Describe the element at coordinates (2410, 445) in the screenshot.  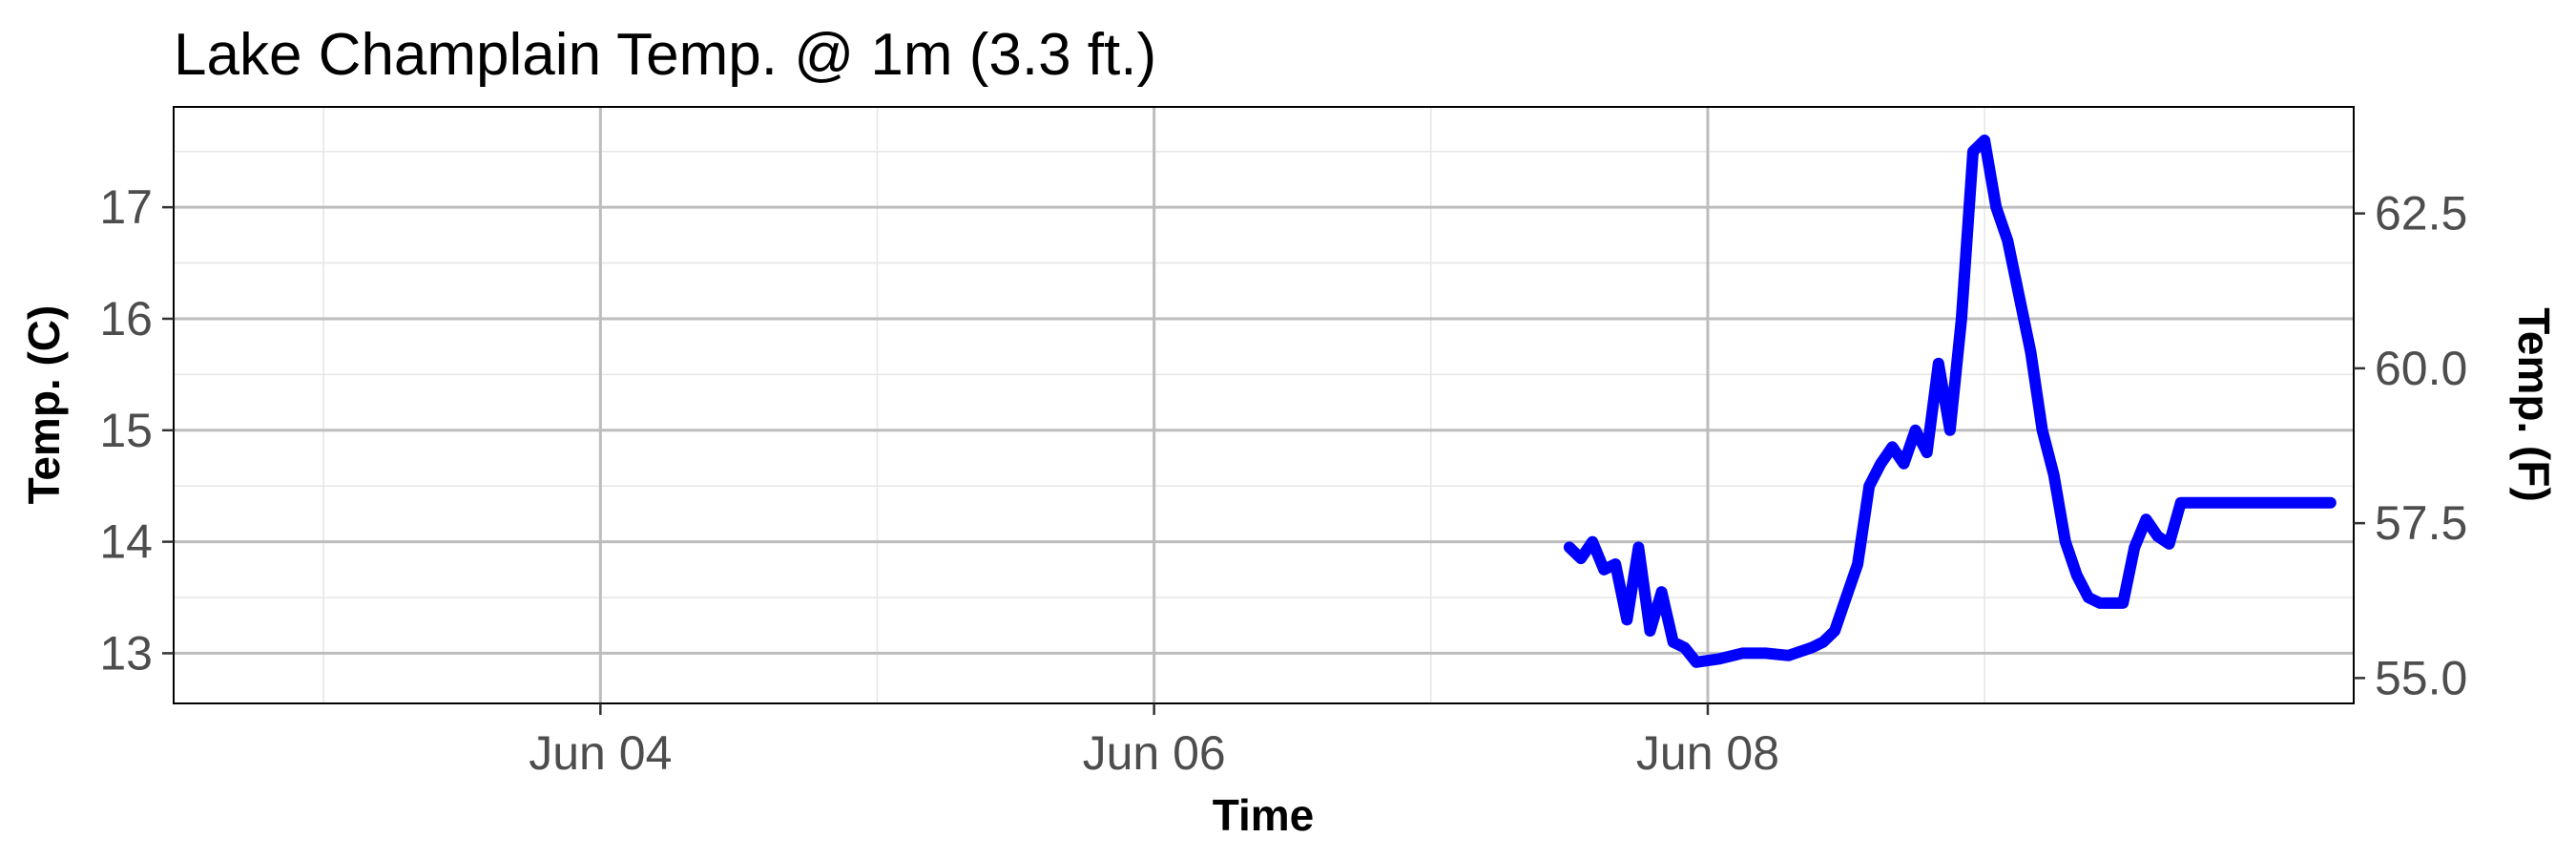
I see `y-axis-right: 55.0 57.5 60.0 62.5` at that location.